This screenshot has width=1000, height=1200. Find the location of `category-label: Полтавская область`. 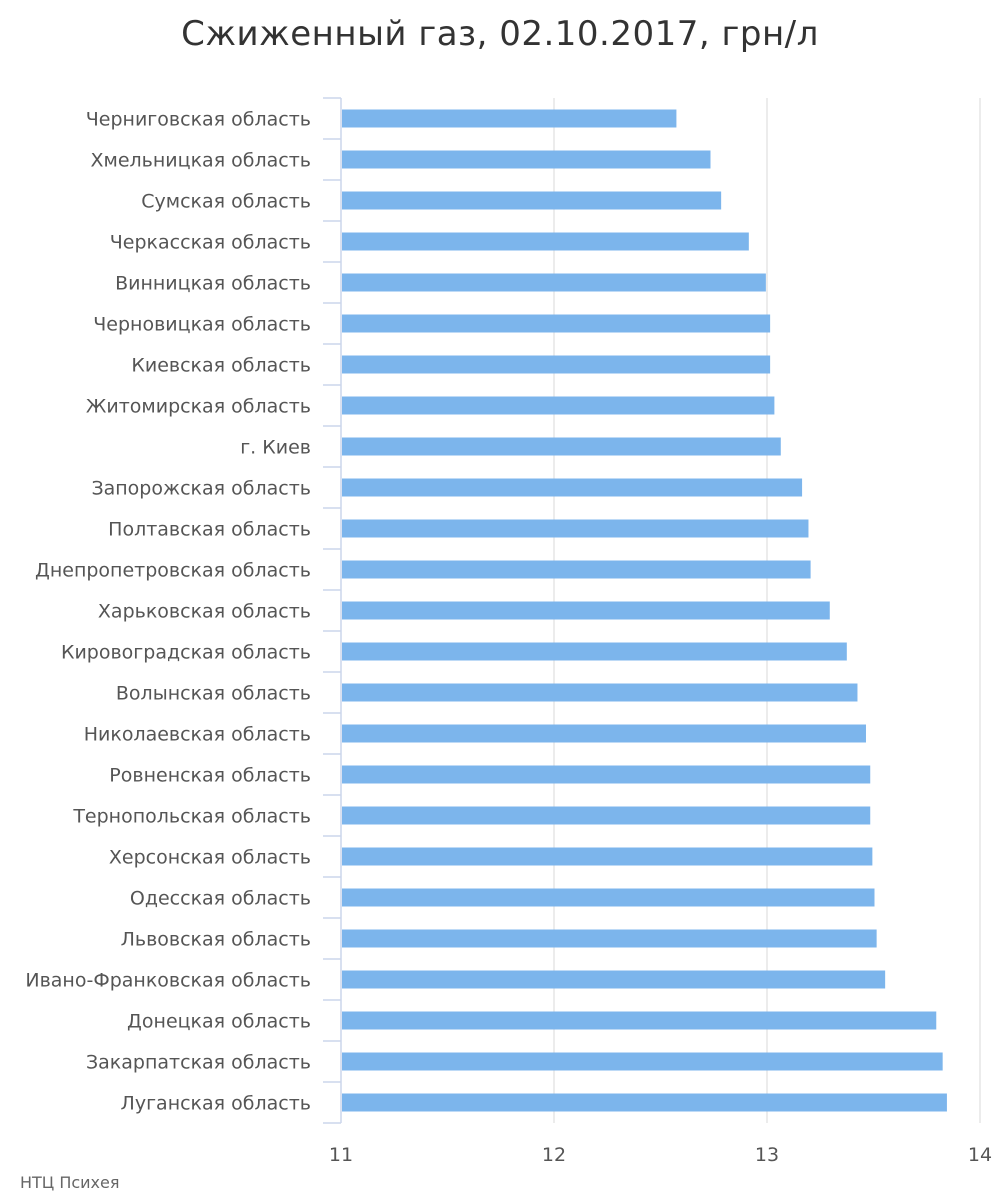

category-label: Полтавская область is located at coordinates (209, 530).